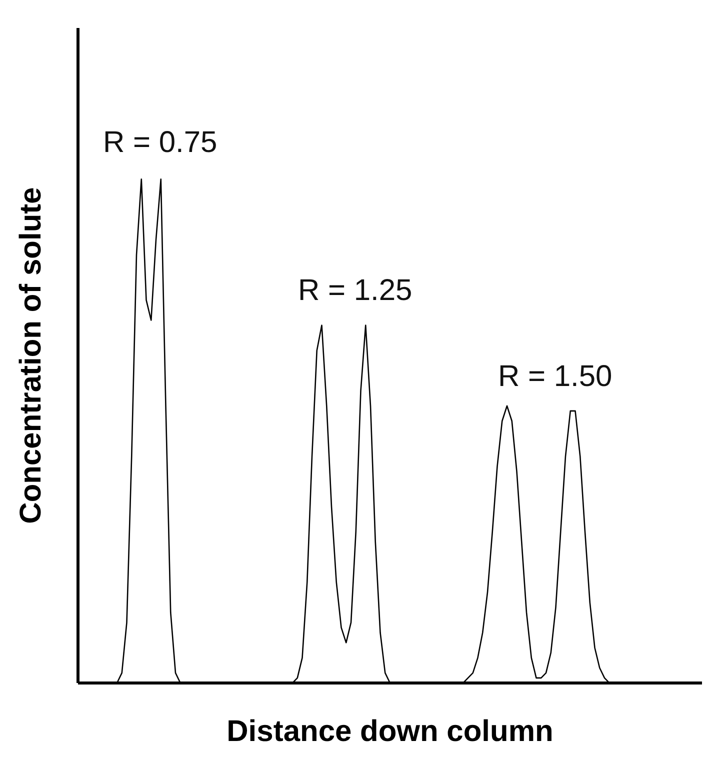 This screenshot has width=720, height=767. Describe the element at coordinates (390, 731) in the screenshot. I see `x-axis-title: Distance down column` at that location.